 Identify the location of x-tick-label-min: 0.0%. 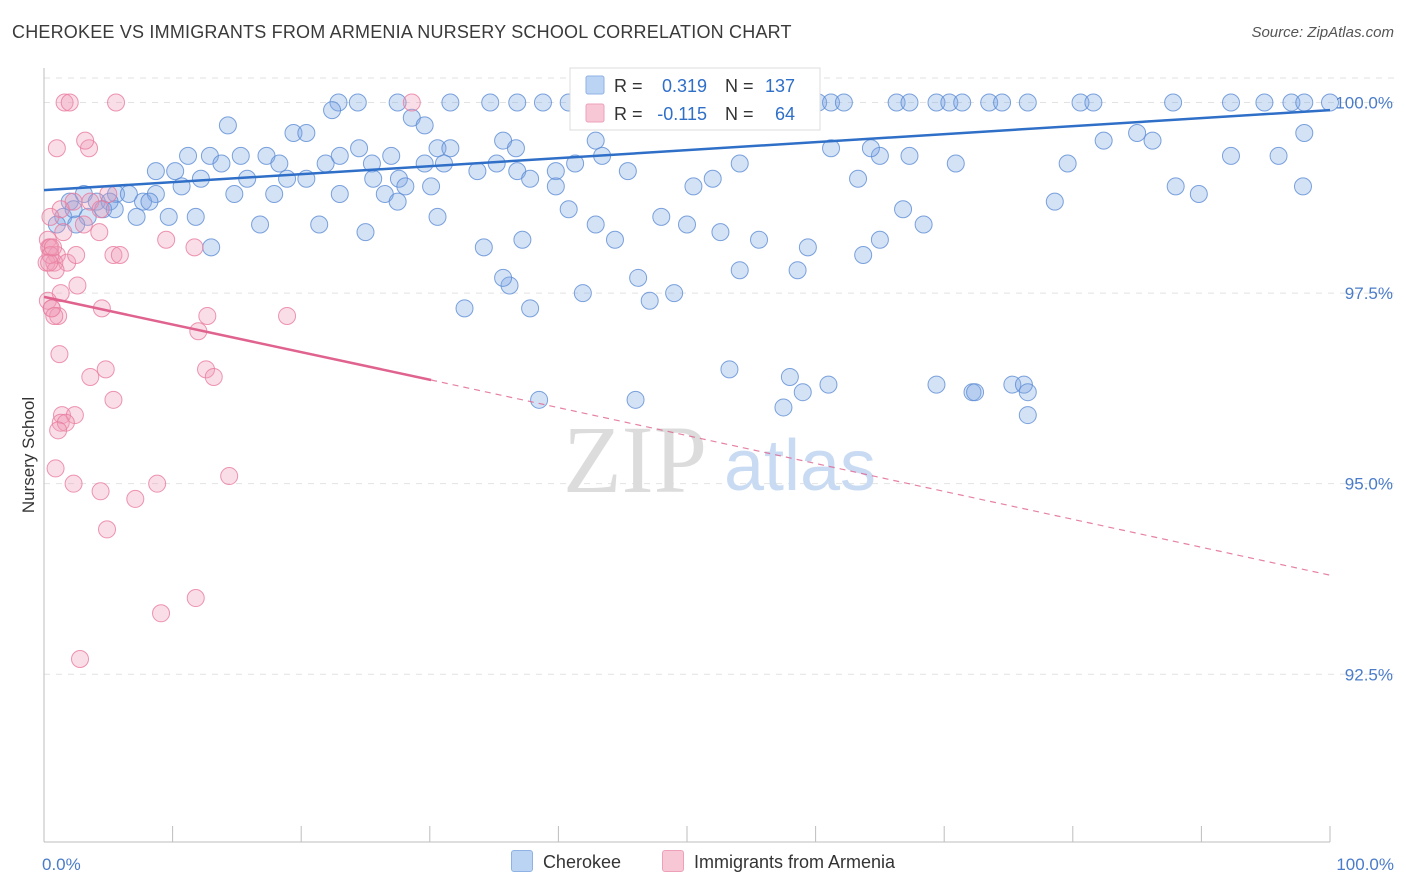
(61, 864).